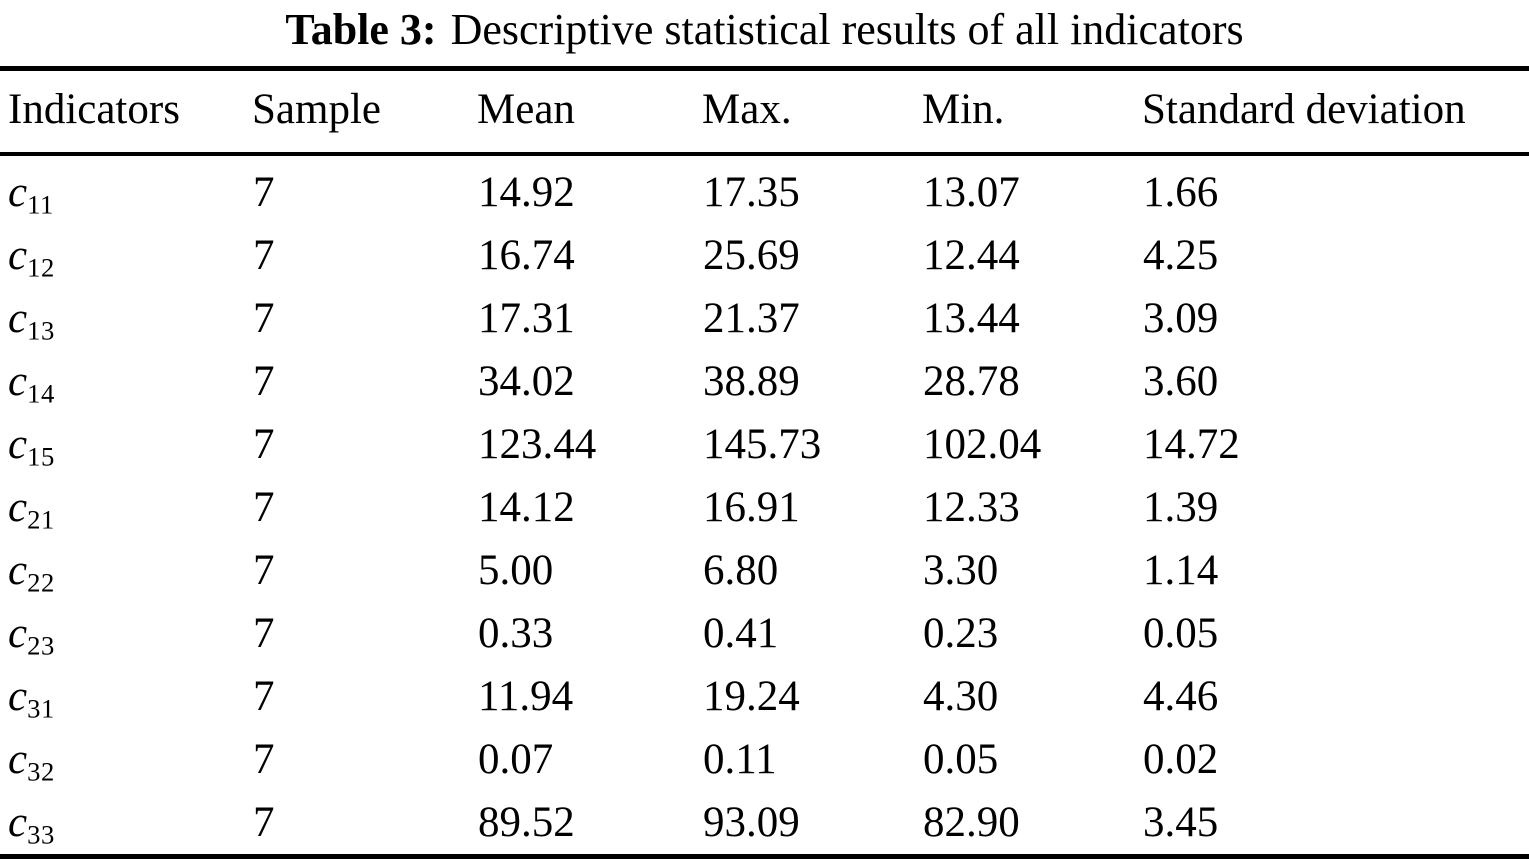 Image resolution: width=1529 pixels, height=859 pixels. What do you see at coordinates (126, 507) in the screenshot?
I see `cell-indicator: c21` at bounding box center [126, 507].